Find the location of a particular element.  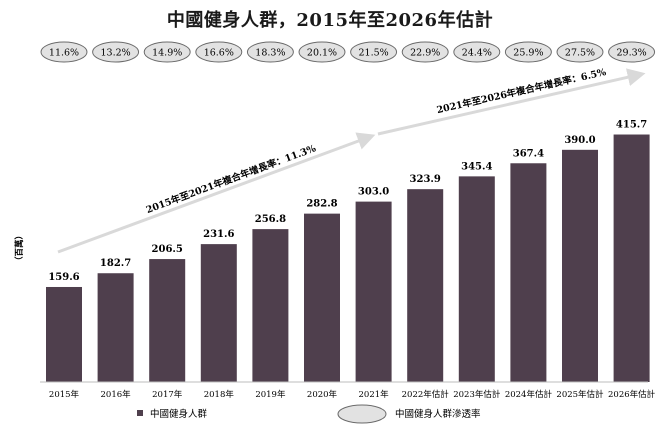

x-tick-label: 2015年 is located at coordinates (64, 394).